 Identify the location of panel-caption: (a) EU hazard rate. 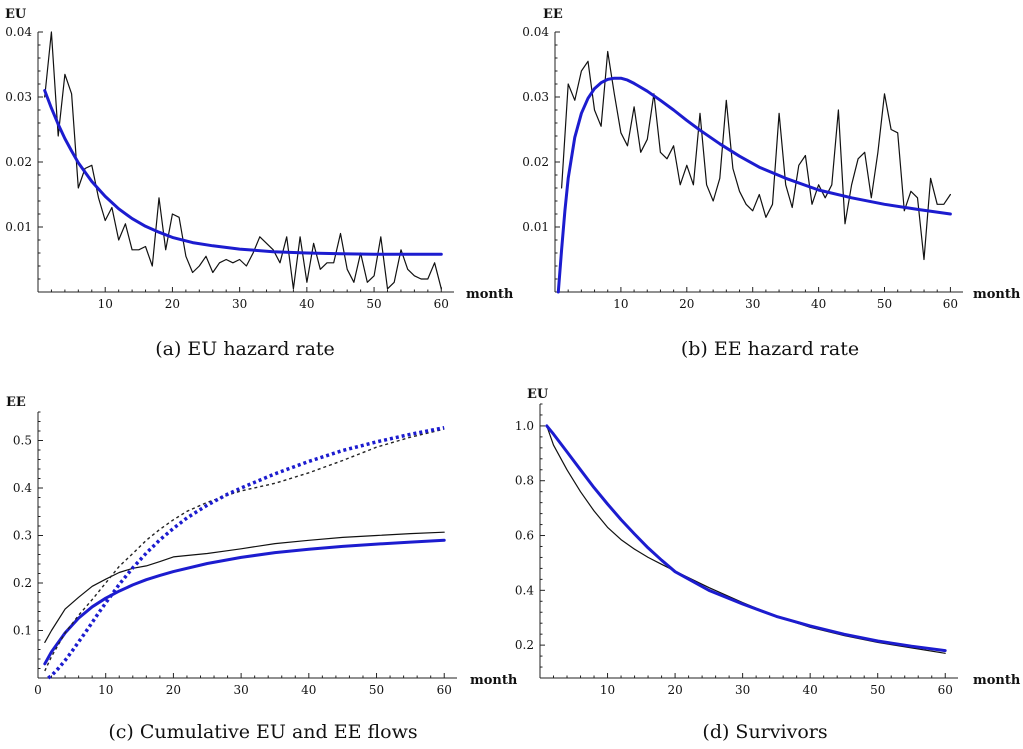
(245, 349).